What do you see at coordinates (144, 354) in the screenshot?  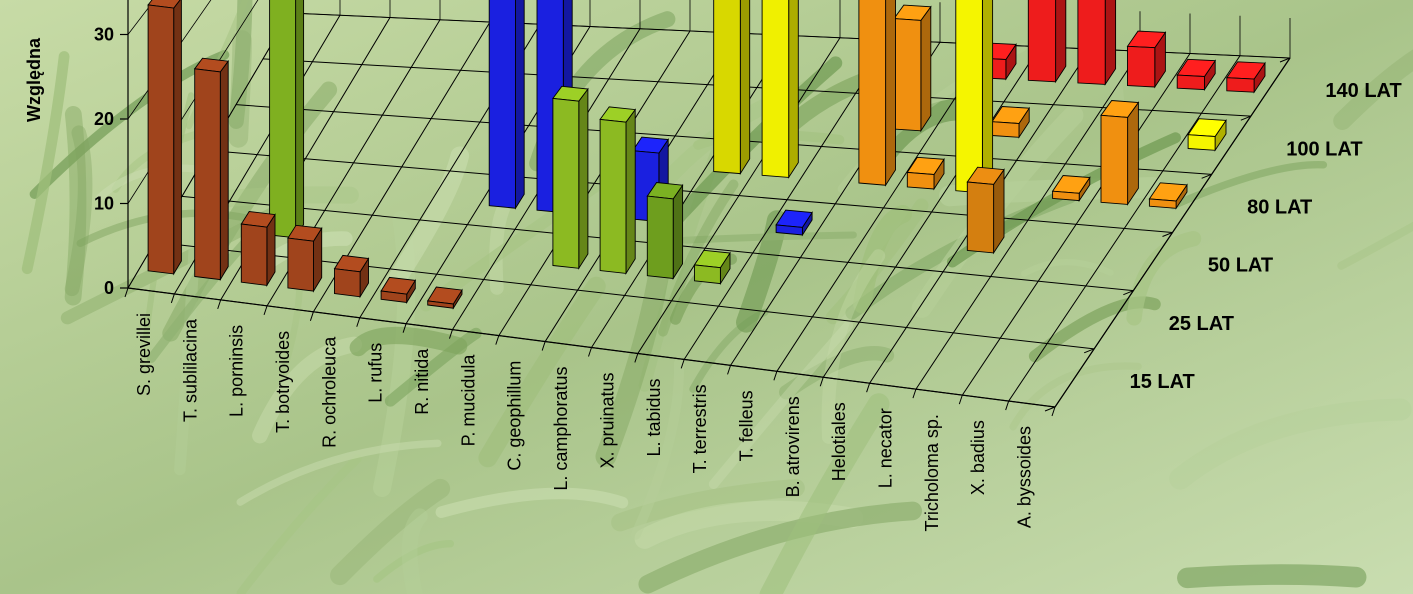 I see `x-tick-label: S. grevillei` at bounding box center [144, 354].